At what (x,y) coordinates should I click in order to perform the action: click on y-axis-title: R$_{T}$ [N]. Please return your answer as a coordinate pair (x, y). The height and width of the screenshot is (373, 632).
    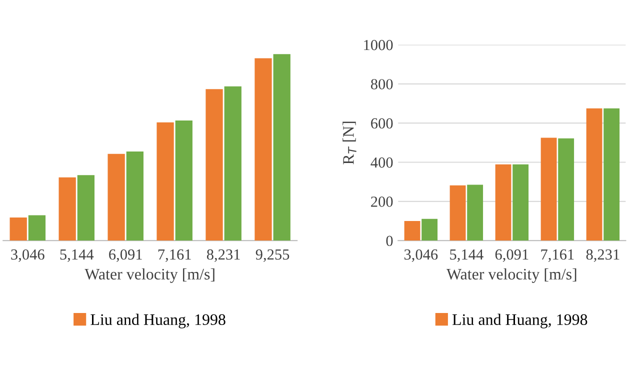
    Looking at the image, I should click on (349, 143).